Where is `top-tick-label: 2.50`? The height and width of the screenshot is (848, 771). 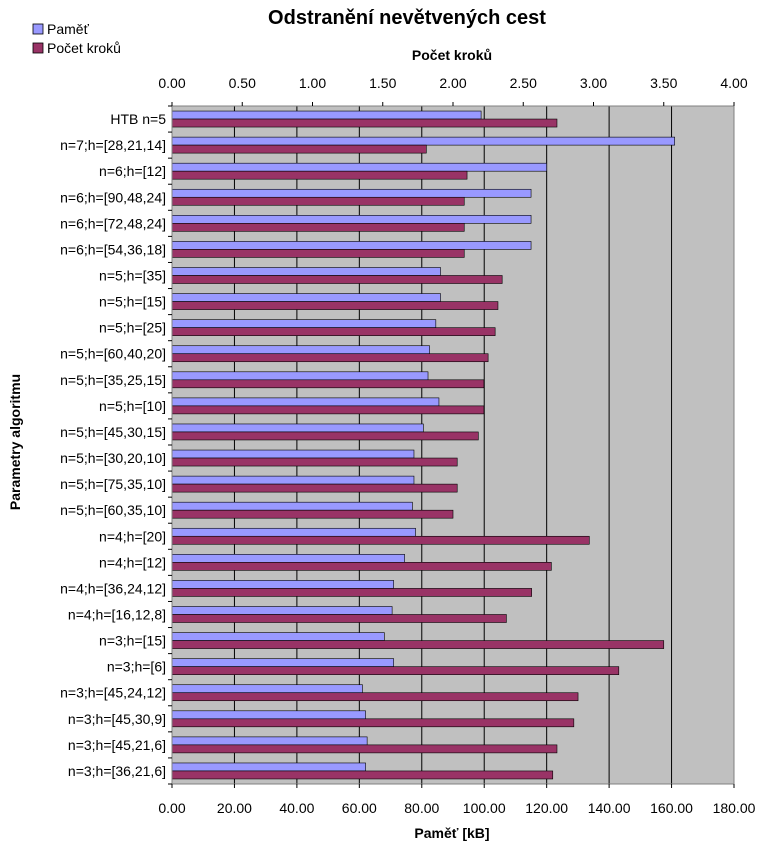 top-tick-label: 2.50 is located at coordinates (523, 83).